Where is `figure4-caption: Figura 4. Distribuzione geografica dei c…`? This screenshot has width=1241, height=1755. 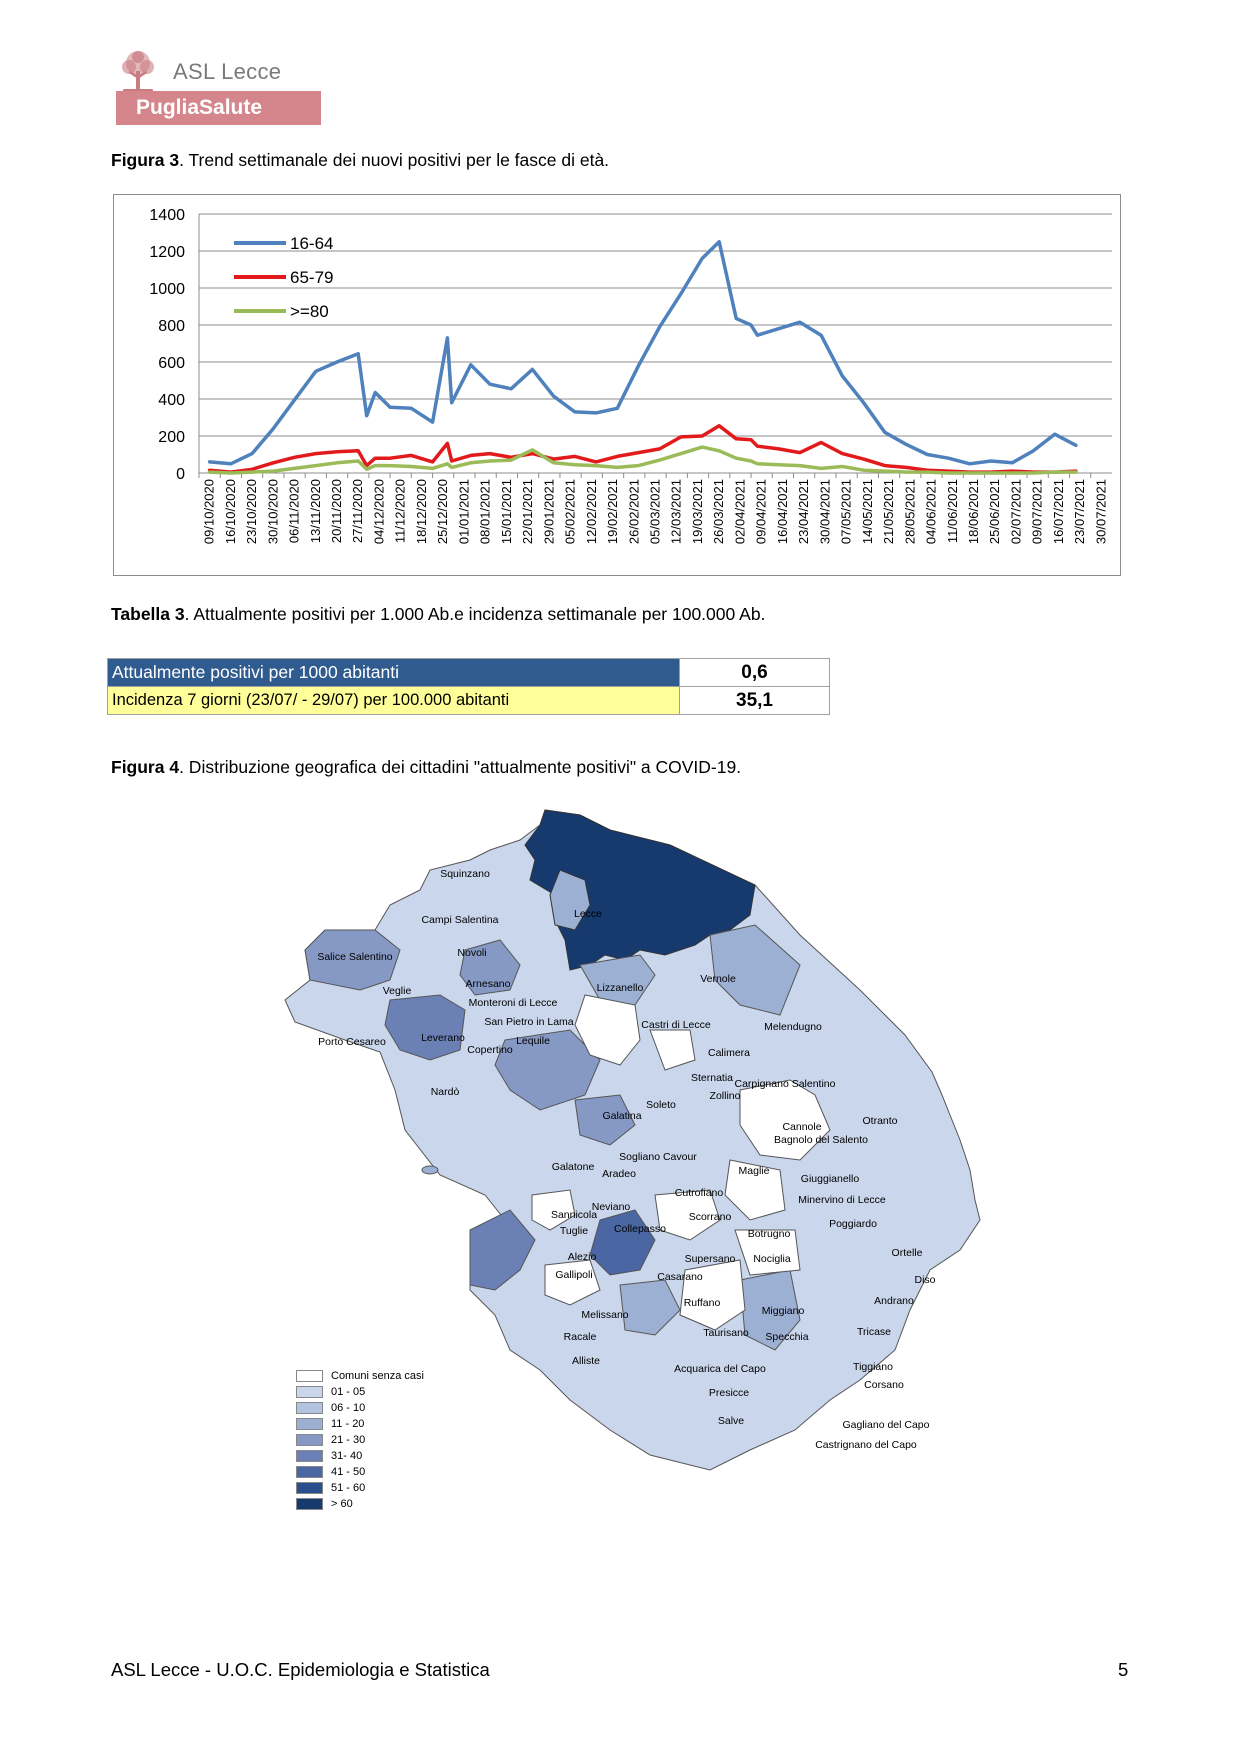
figure4-caption: Figura 4. Distribuzione geografica dei c… is located at coordinates (426, 767).